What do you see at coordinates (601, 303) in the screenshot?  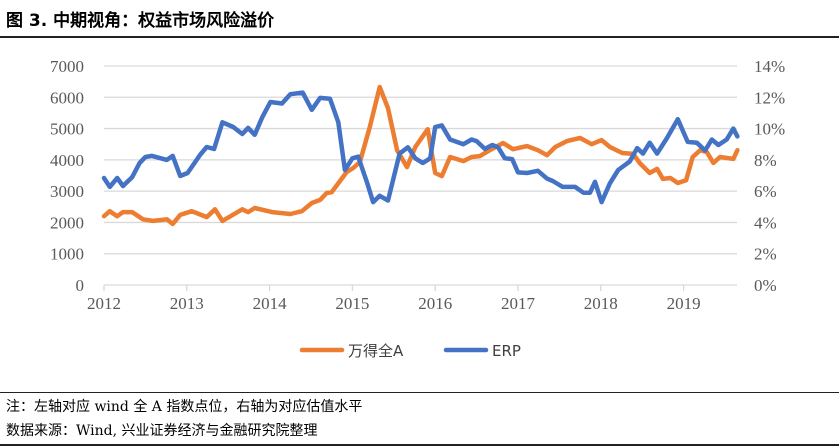 I see `x-tick-label: 2018` at bounding box center [601, 303].